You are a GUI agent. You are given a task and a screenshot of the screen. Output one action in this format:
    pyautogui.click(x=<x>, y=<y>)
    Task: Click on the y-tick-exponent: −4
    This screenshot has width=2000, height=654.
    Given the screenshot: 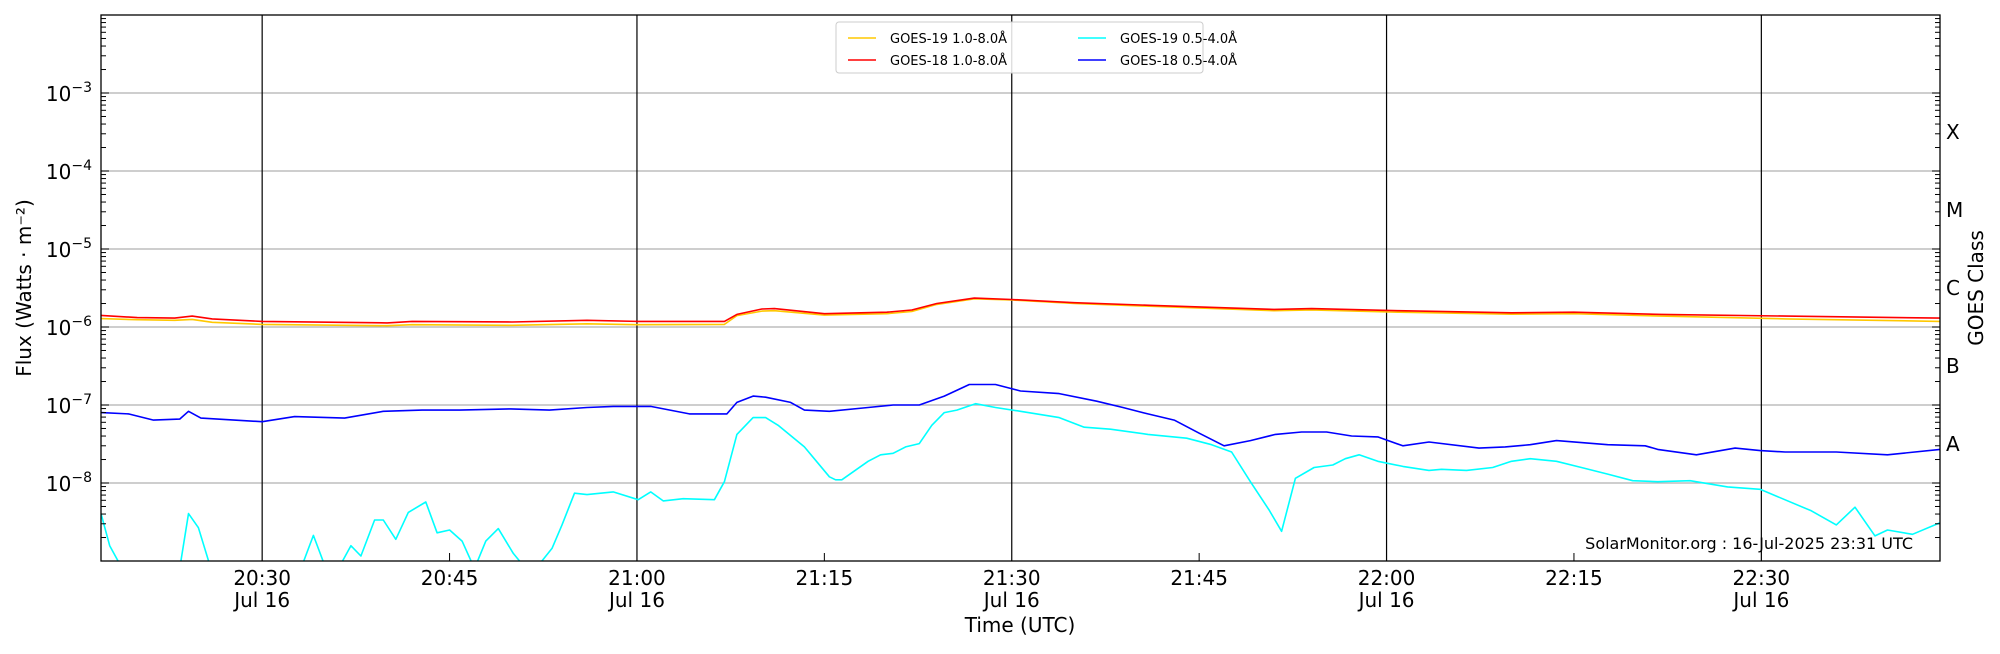 What is the action you would take?
    pyautogui.click(x=81, y=166)
    